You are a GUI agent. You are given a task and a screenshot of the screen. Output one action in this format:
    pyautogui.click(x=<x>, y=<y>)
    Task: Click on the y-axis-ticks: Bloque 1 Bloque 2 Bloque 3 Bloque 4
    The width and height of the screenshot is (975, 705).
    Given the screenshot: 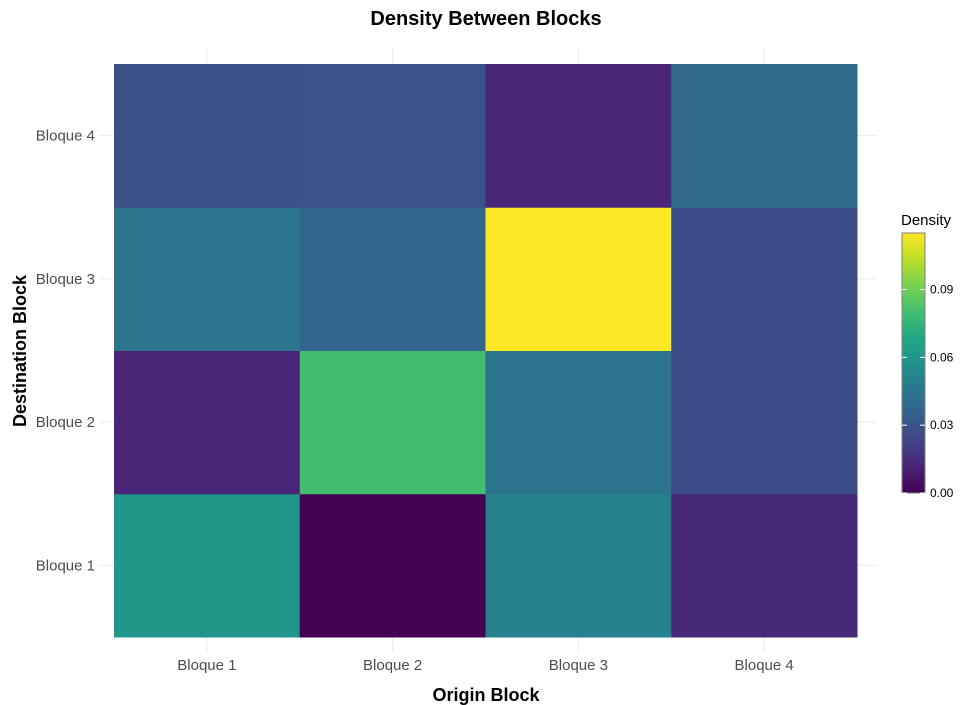 What is the action you would take?
    pyautogui.click(x=65, y=351)
    